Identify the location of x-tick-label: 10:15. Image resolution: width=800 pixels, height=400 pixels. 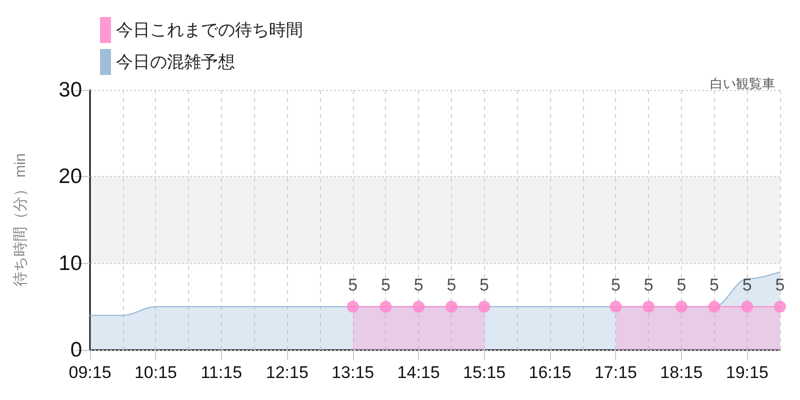
(155, 372).